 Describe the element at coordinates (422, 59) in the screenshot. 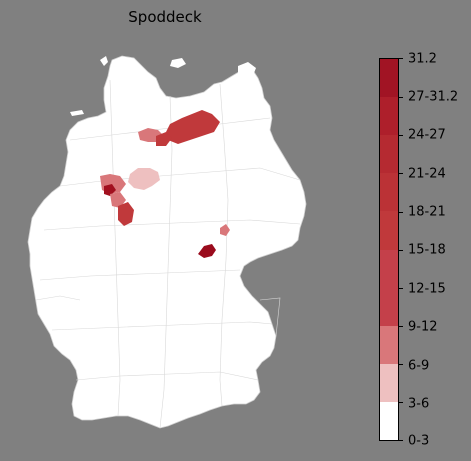

I see `colorbar-label: 31.2` at that location.